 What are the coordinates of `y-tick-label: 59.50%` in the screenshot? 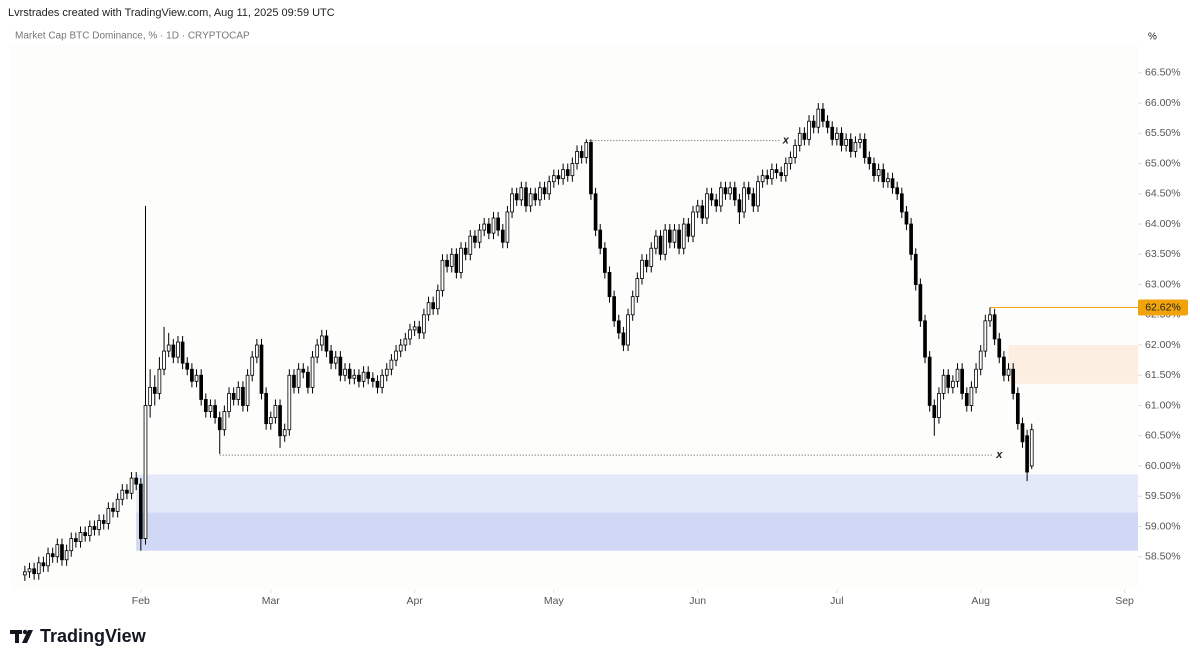 It's located at (1163, 496).